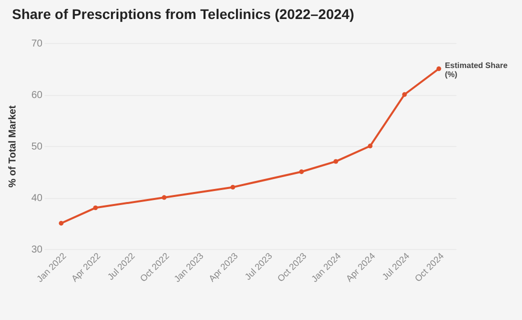  Describe the element at coordinates (37, 44) in the screenshot. I see `y-tick-label: 70` at that location.